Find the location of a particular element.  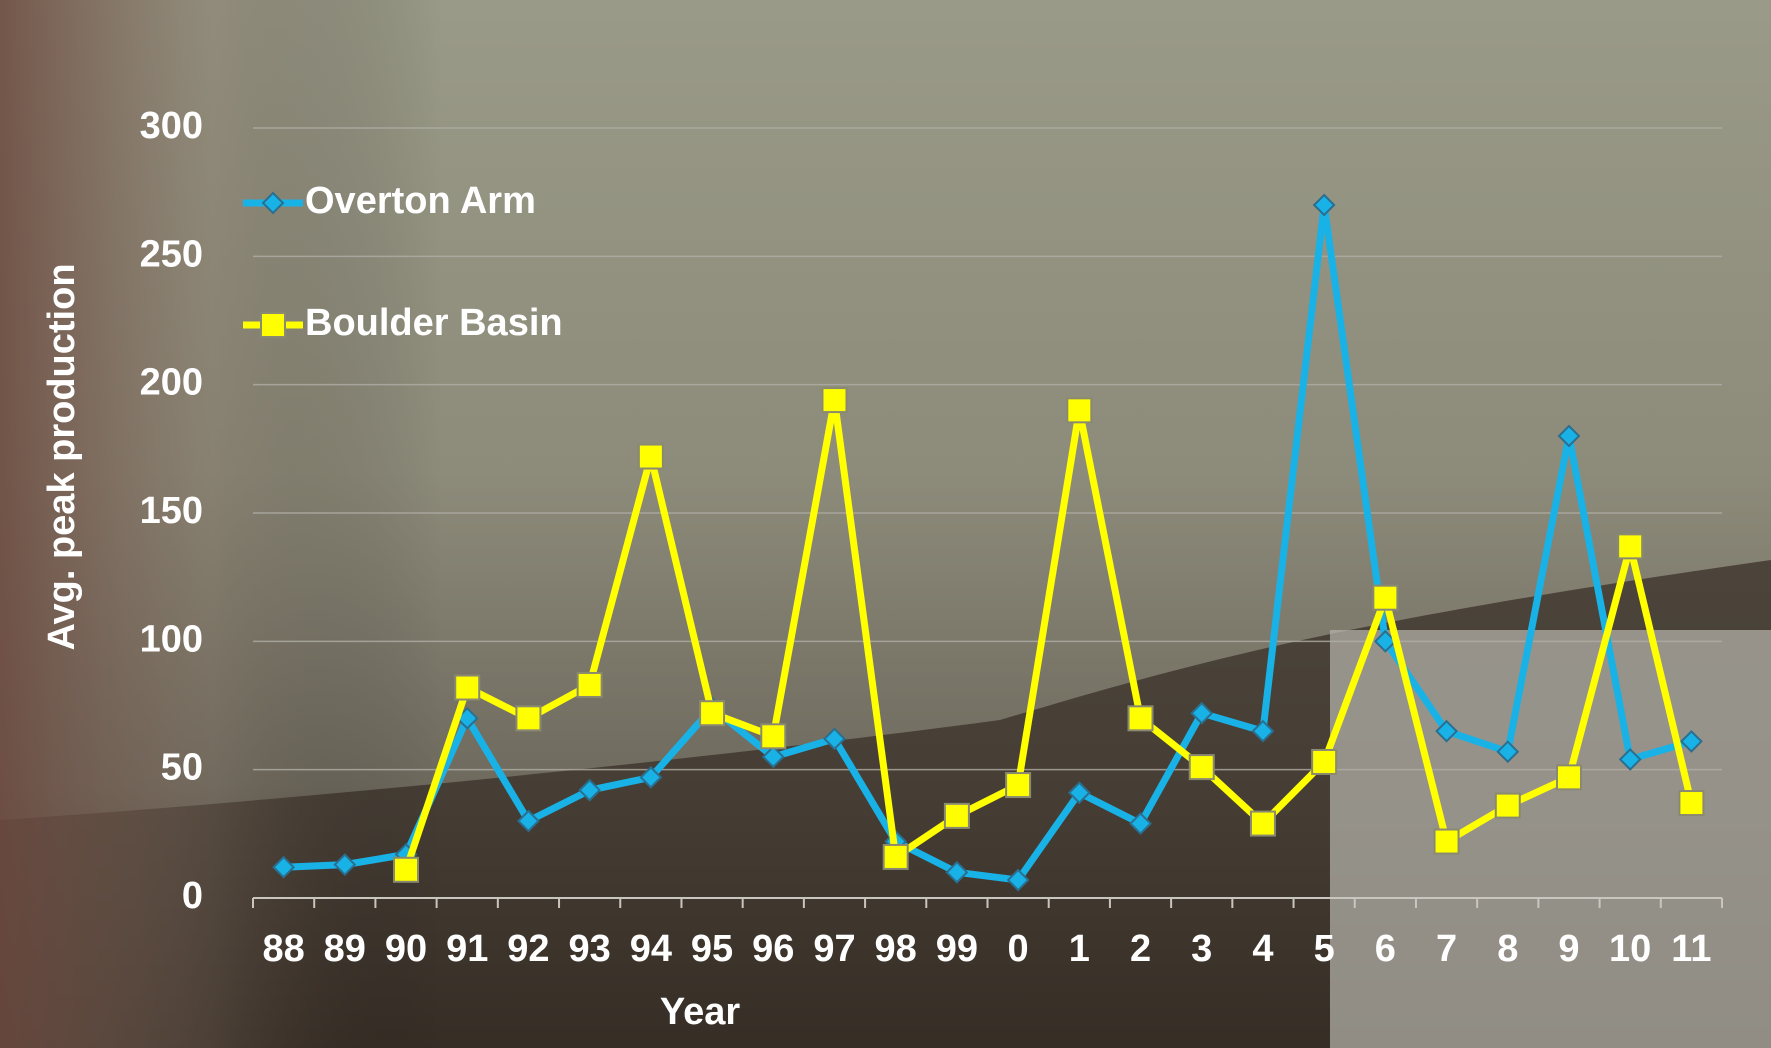

x-tick-label: 94 is located at coordinates (651, 949).